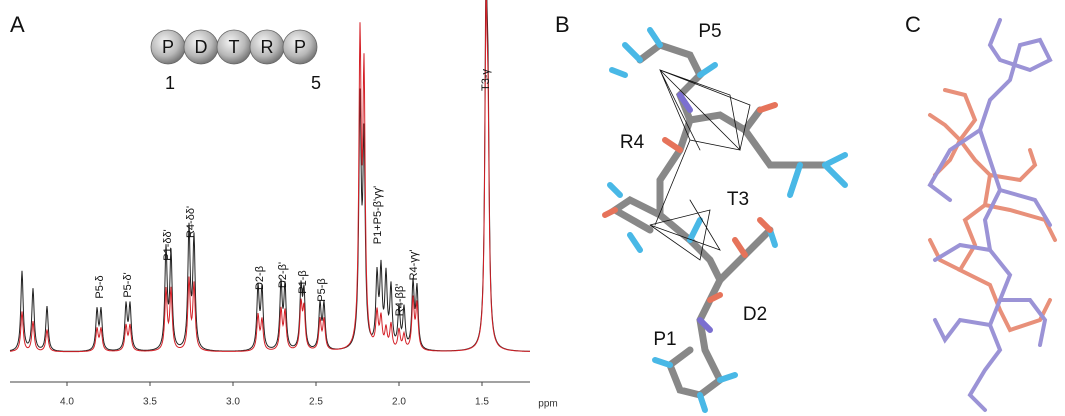  I want to click on peak-label: D2-β, so click(260, 278).